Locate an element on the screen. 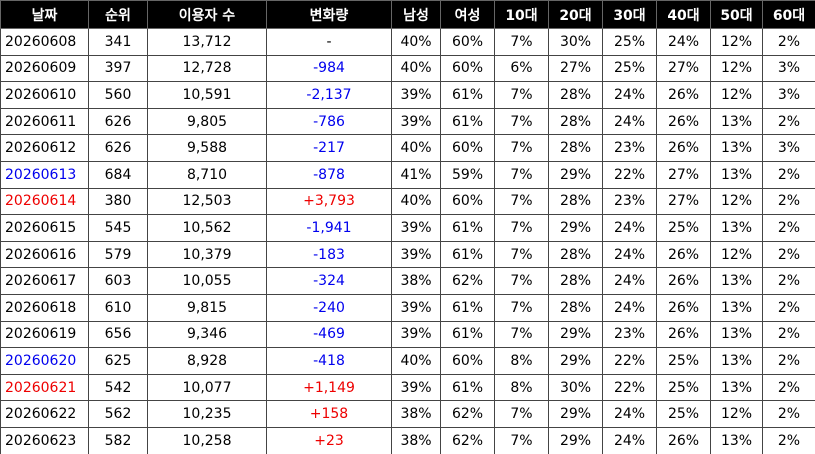 This screenshot has width=815, height=454. date-cell: 20260608 is located at coordinates (44, 42).